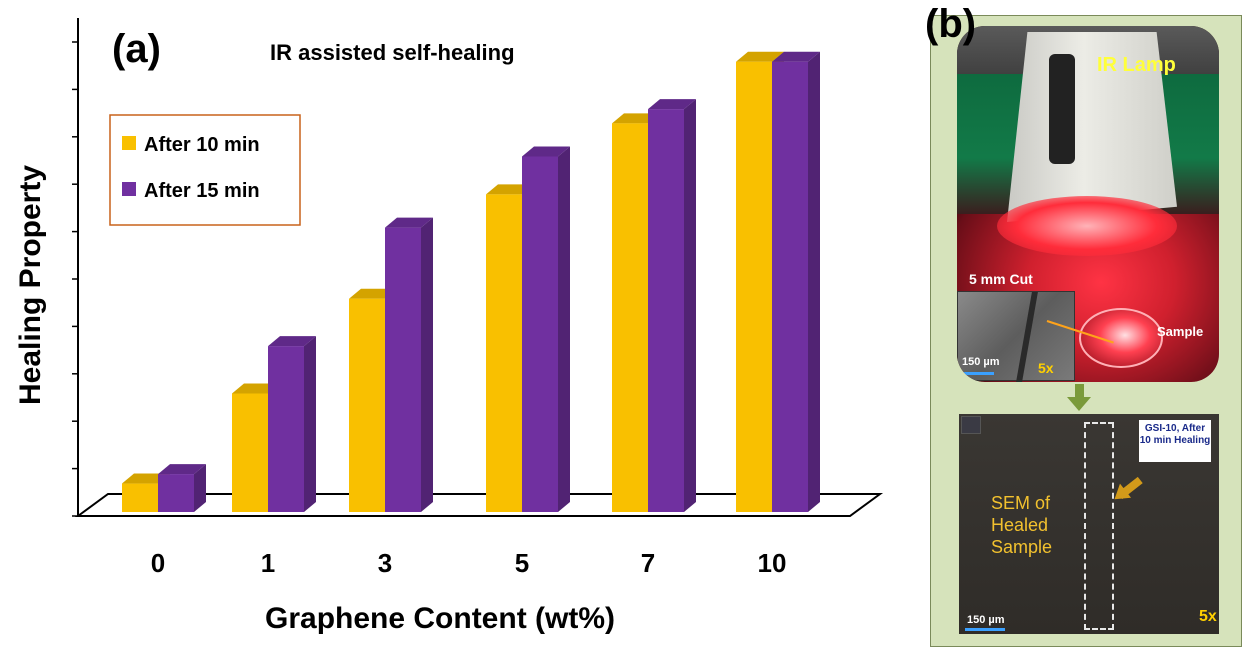 This screenshot has height=655, width=1250. Describe the element at coordinates (981, 362) in the screenshot. I see `inset-scale-label: 150 µm` at that location.